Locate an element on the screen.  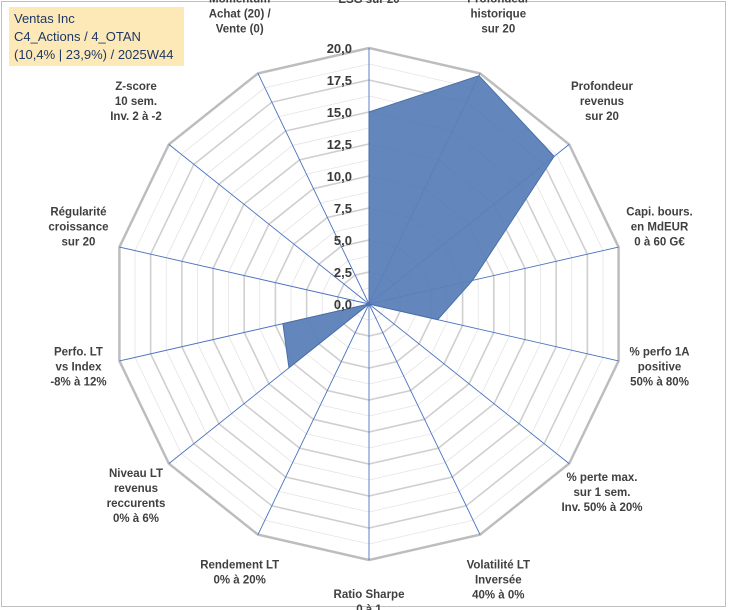
chart-title-stats: (10,4% | 23,9%) / 2025W44 is located at coordinates (94, 54).